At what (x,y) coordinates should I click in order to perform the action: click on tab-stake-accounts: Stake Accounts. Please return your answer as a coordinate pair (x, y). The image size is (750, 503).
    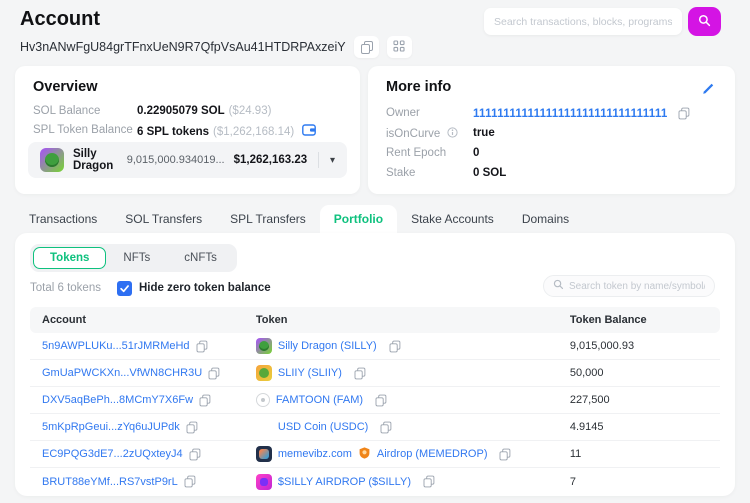
    Looking at the image, I should click on (452, 219).